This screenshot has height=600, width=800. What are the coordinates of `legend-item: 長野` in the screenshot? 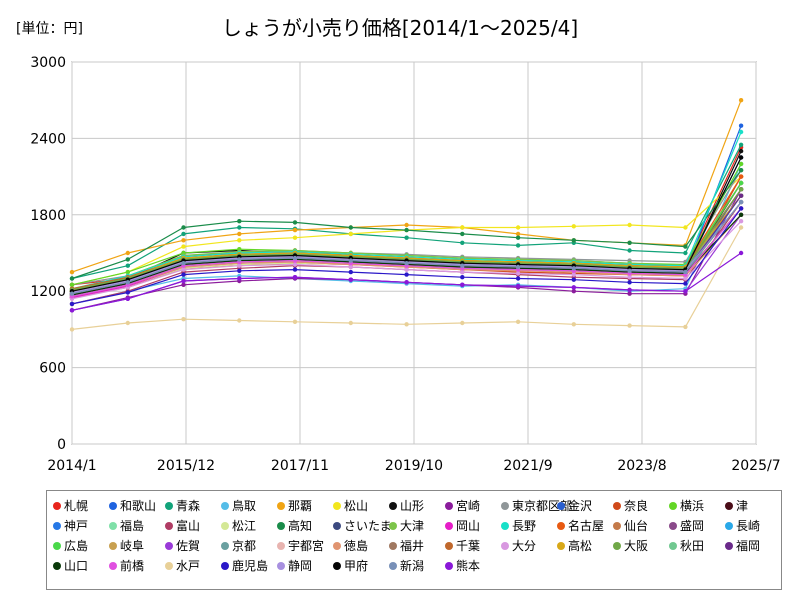 It's located at (518, 525).